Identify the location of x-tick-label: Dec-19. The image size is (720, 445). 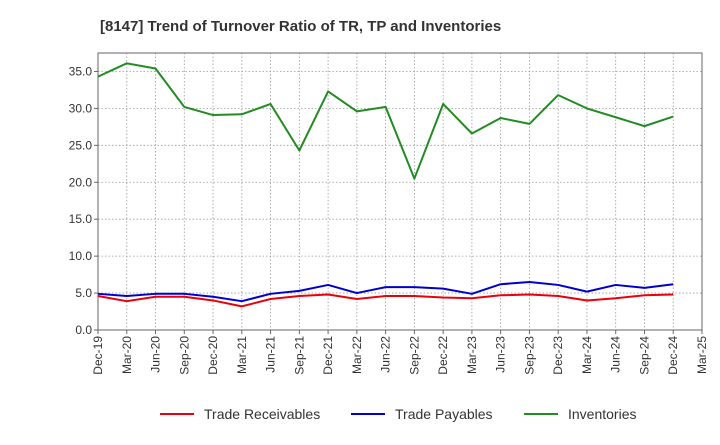
(98, 355).